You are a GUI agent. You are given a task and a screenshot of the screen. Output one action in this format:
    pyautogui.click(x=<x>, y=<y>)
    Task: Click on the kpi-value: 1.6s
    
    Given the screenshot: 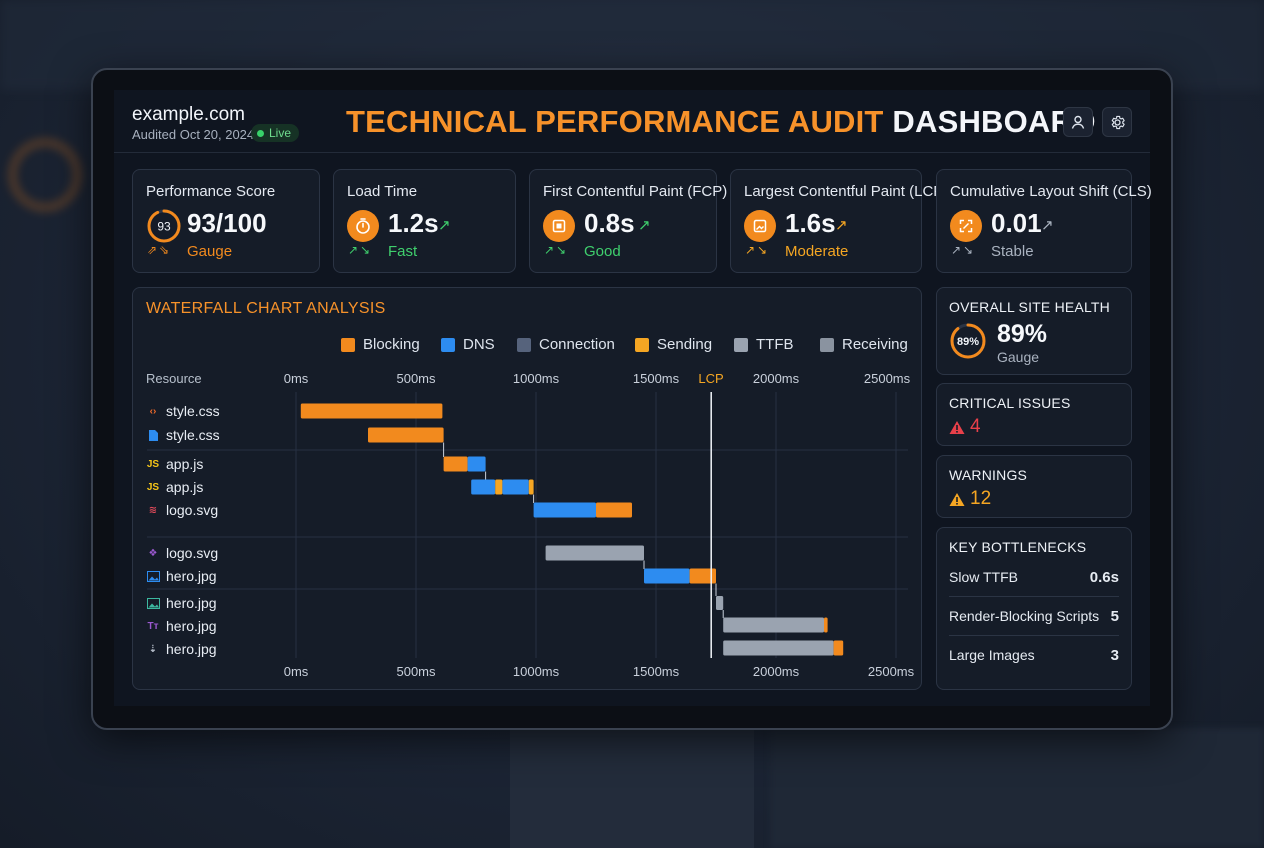 What is the action you would take?
    pyautogui.click(x=810, y=223)
    